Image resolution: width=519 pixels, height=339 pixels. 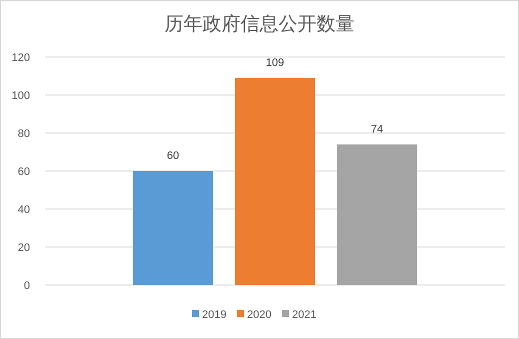 What do you see at coordinates (214, 315) in the screenshot?
I see `legend-label: 2019` at bounding box center [214, 315].